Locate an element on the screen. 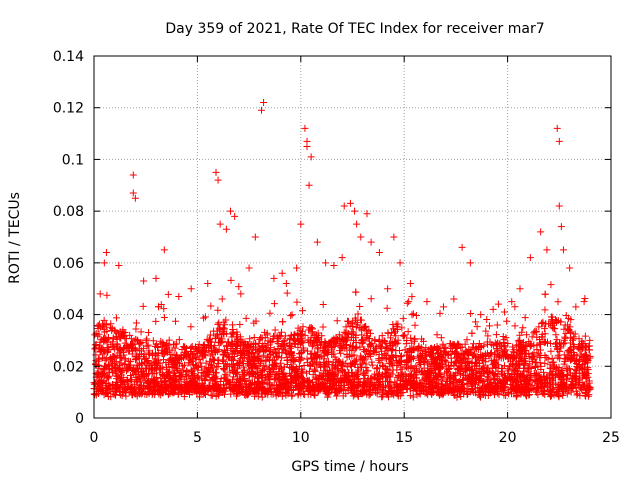 This screenshot has height=480, width=640. y-tick-label: 0.02 is located at coordinates (68, 367).